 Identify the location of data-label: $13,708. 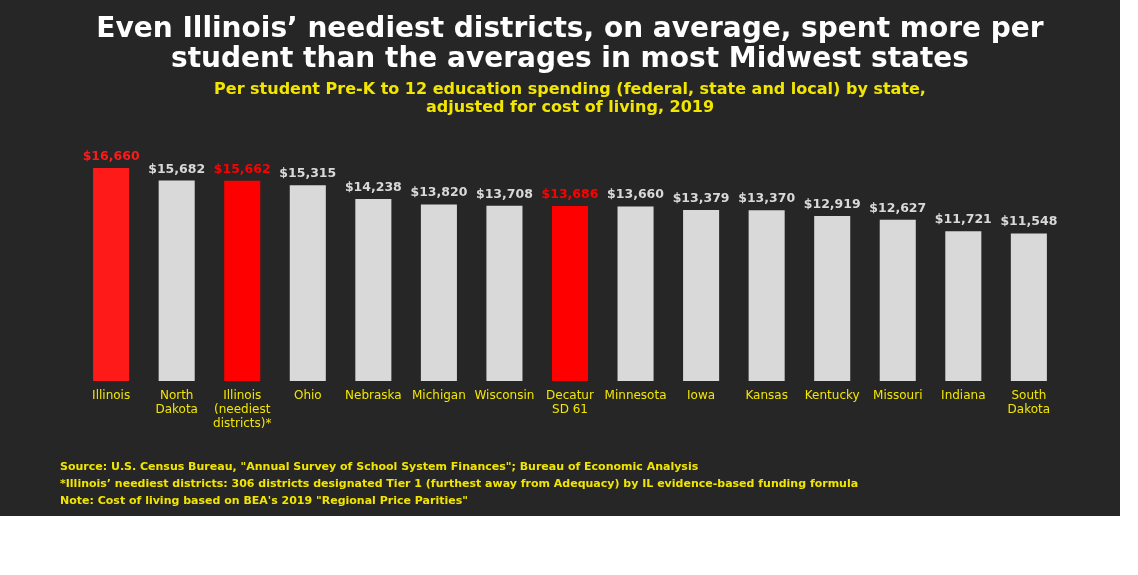
(504, 193).